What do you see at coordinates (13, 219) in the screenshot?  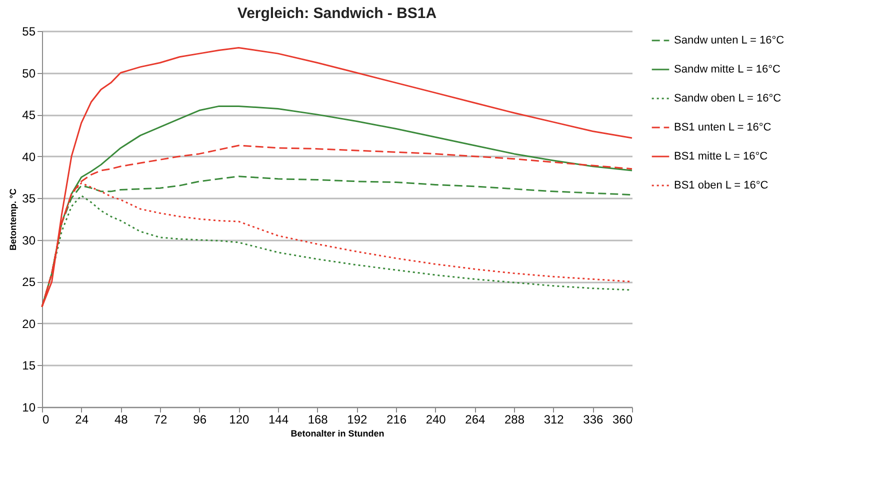 I see `y-axis-title: Betontemp. °C` at bounding box center [13, 219].